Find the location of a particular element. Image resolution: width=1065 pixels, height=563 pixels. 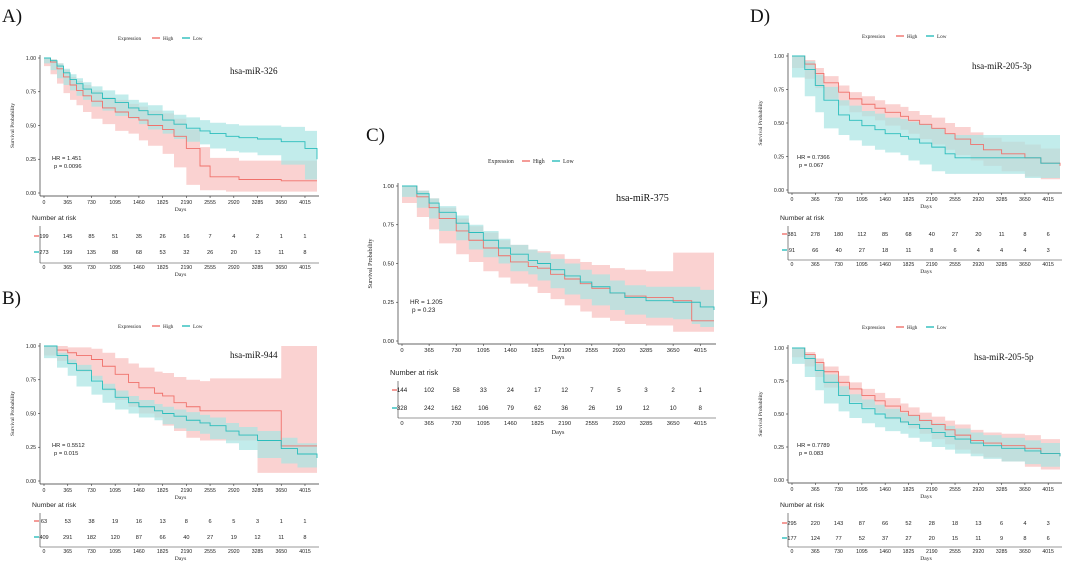

risk-count-low: 66 is located at coordinates (163, 538).